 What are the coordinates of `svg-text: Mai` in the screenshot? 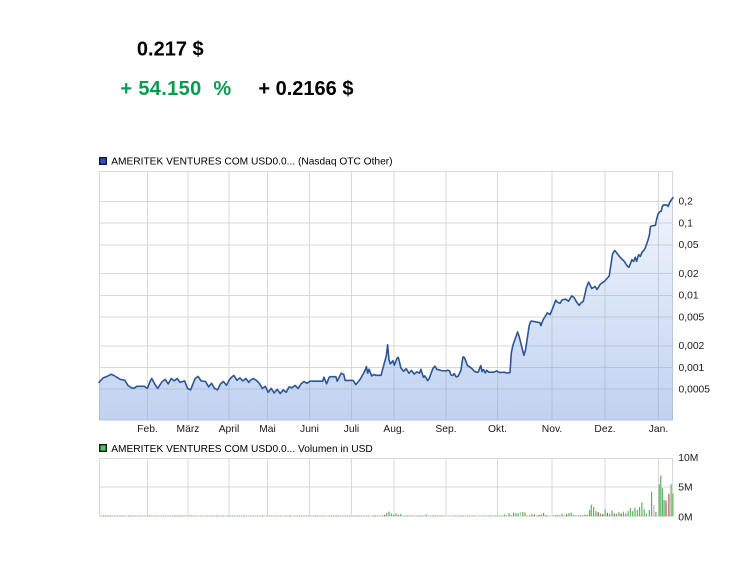 It's located at (267, 429).